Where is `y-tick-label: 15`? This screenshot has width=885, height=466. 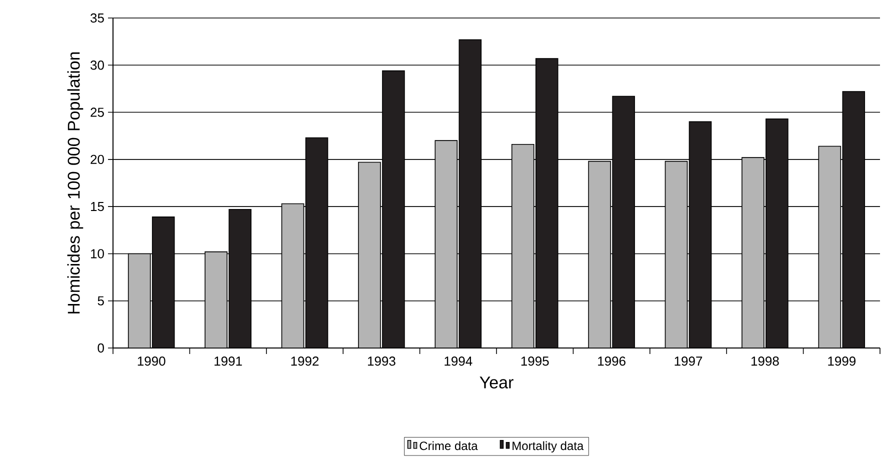 y-tick-label: 15 is located at coordinates (97, 207).